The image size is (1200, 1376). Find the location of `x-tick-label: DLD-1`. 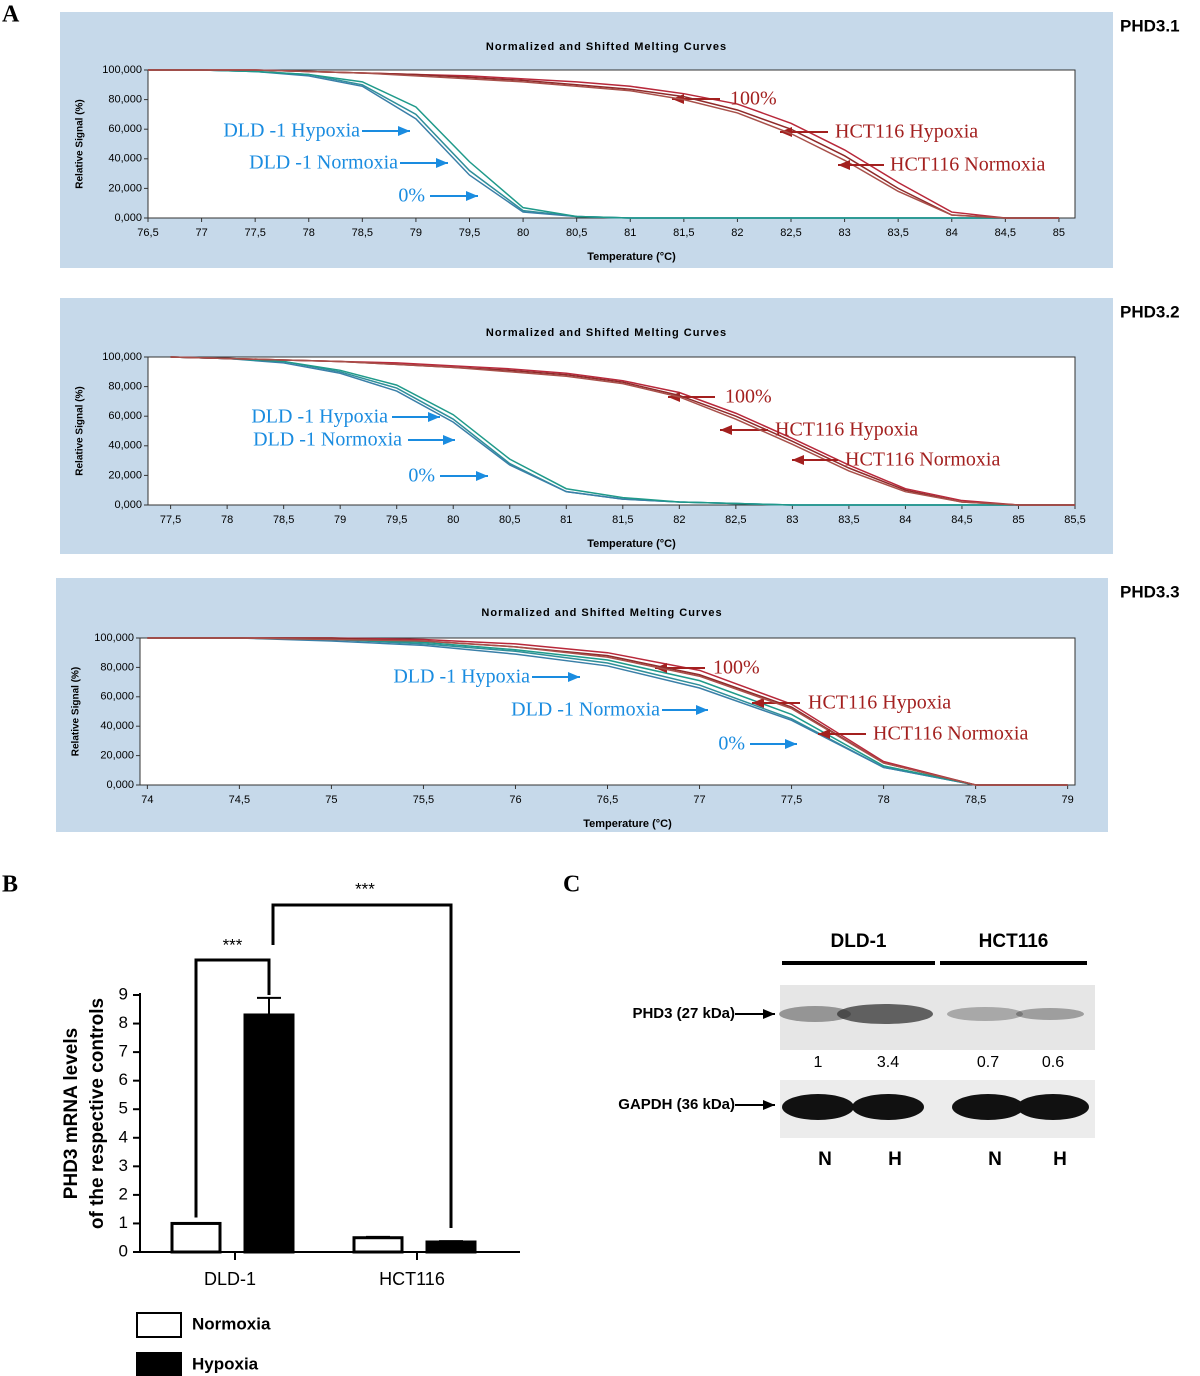

x-tick-label: DLD-1 is located at coordinates (230, 1279).